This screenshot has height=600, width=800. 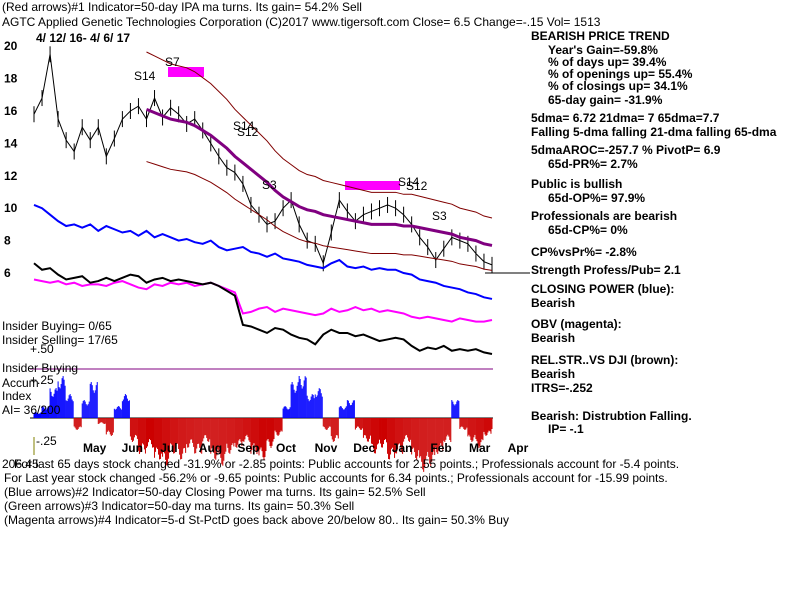 I want to click on right-panel-line: 65-day gain= -31.9%, so click(x=605, y=100).